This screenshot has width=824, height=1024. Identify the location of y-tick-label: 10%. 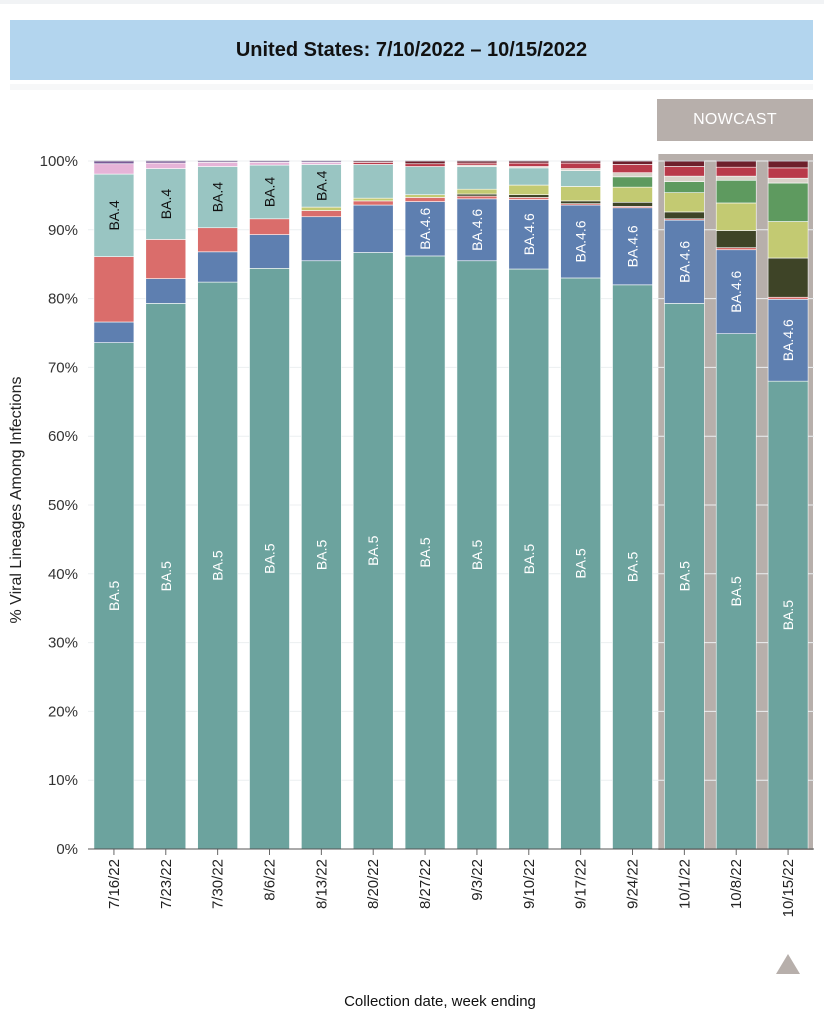
(63, 780).